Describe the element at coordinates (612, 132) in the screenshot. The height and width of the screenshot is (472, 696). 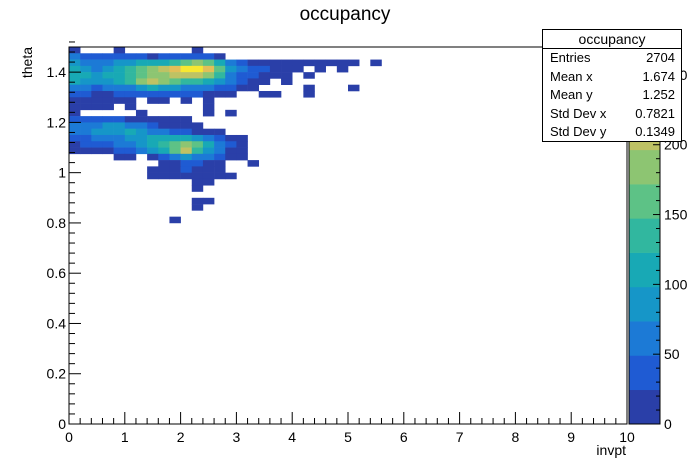
I see `stats-row-std-dev-y: Std Dev y 0.1349` at that location.